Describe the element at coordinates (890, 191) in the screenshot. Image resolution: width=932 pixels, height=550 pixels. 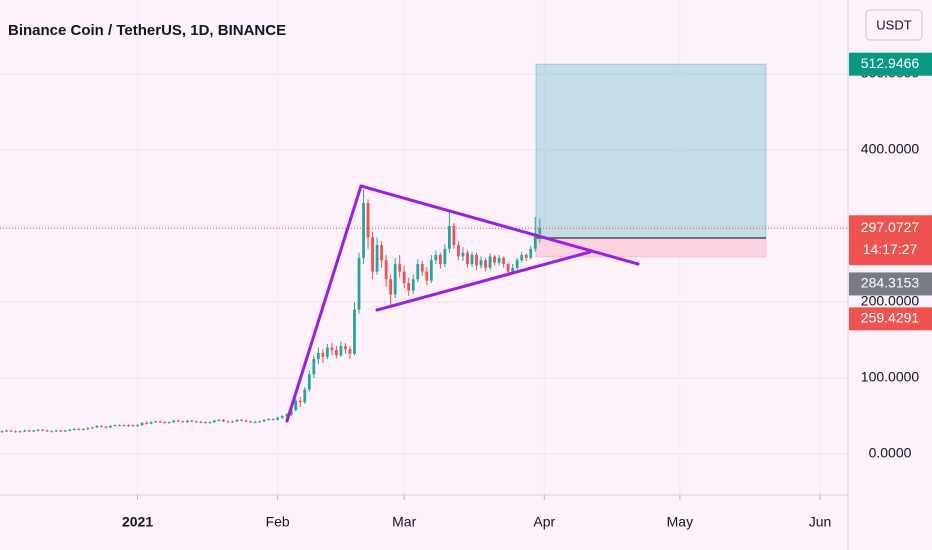
I see `price-labels: 512.9466 297.0727 14:17:27 284.3153 259.4291` at that location.